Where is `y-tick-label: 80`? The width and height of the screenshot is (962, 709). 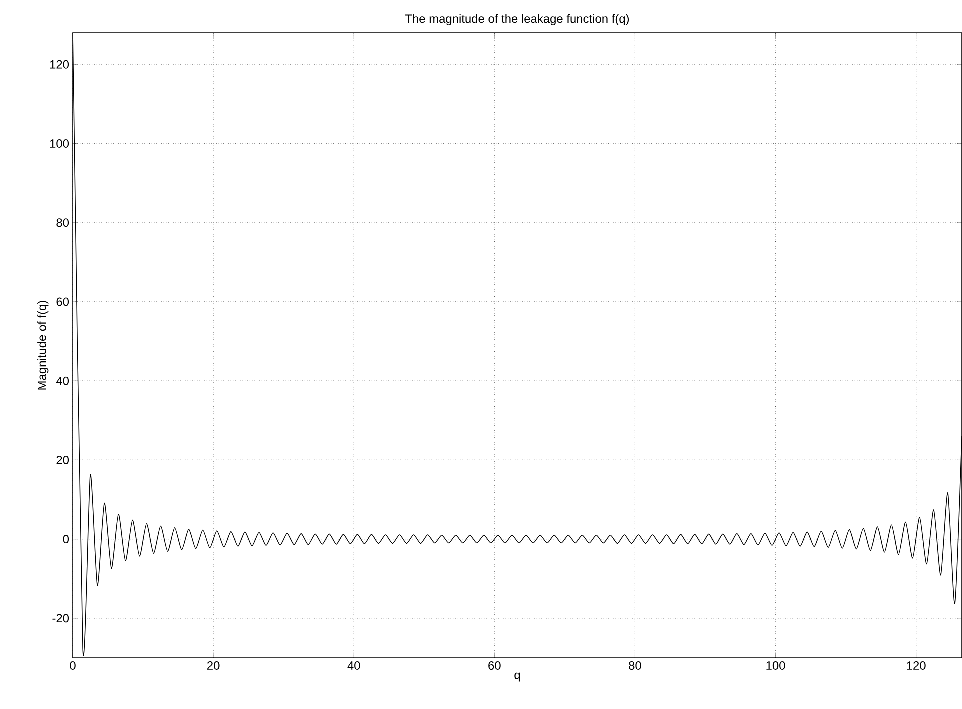
y-tick-label: 80 is located at coordinates (63, 223).